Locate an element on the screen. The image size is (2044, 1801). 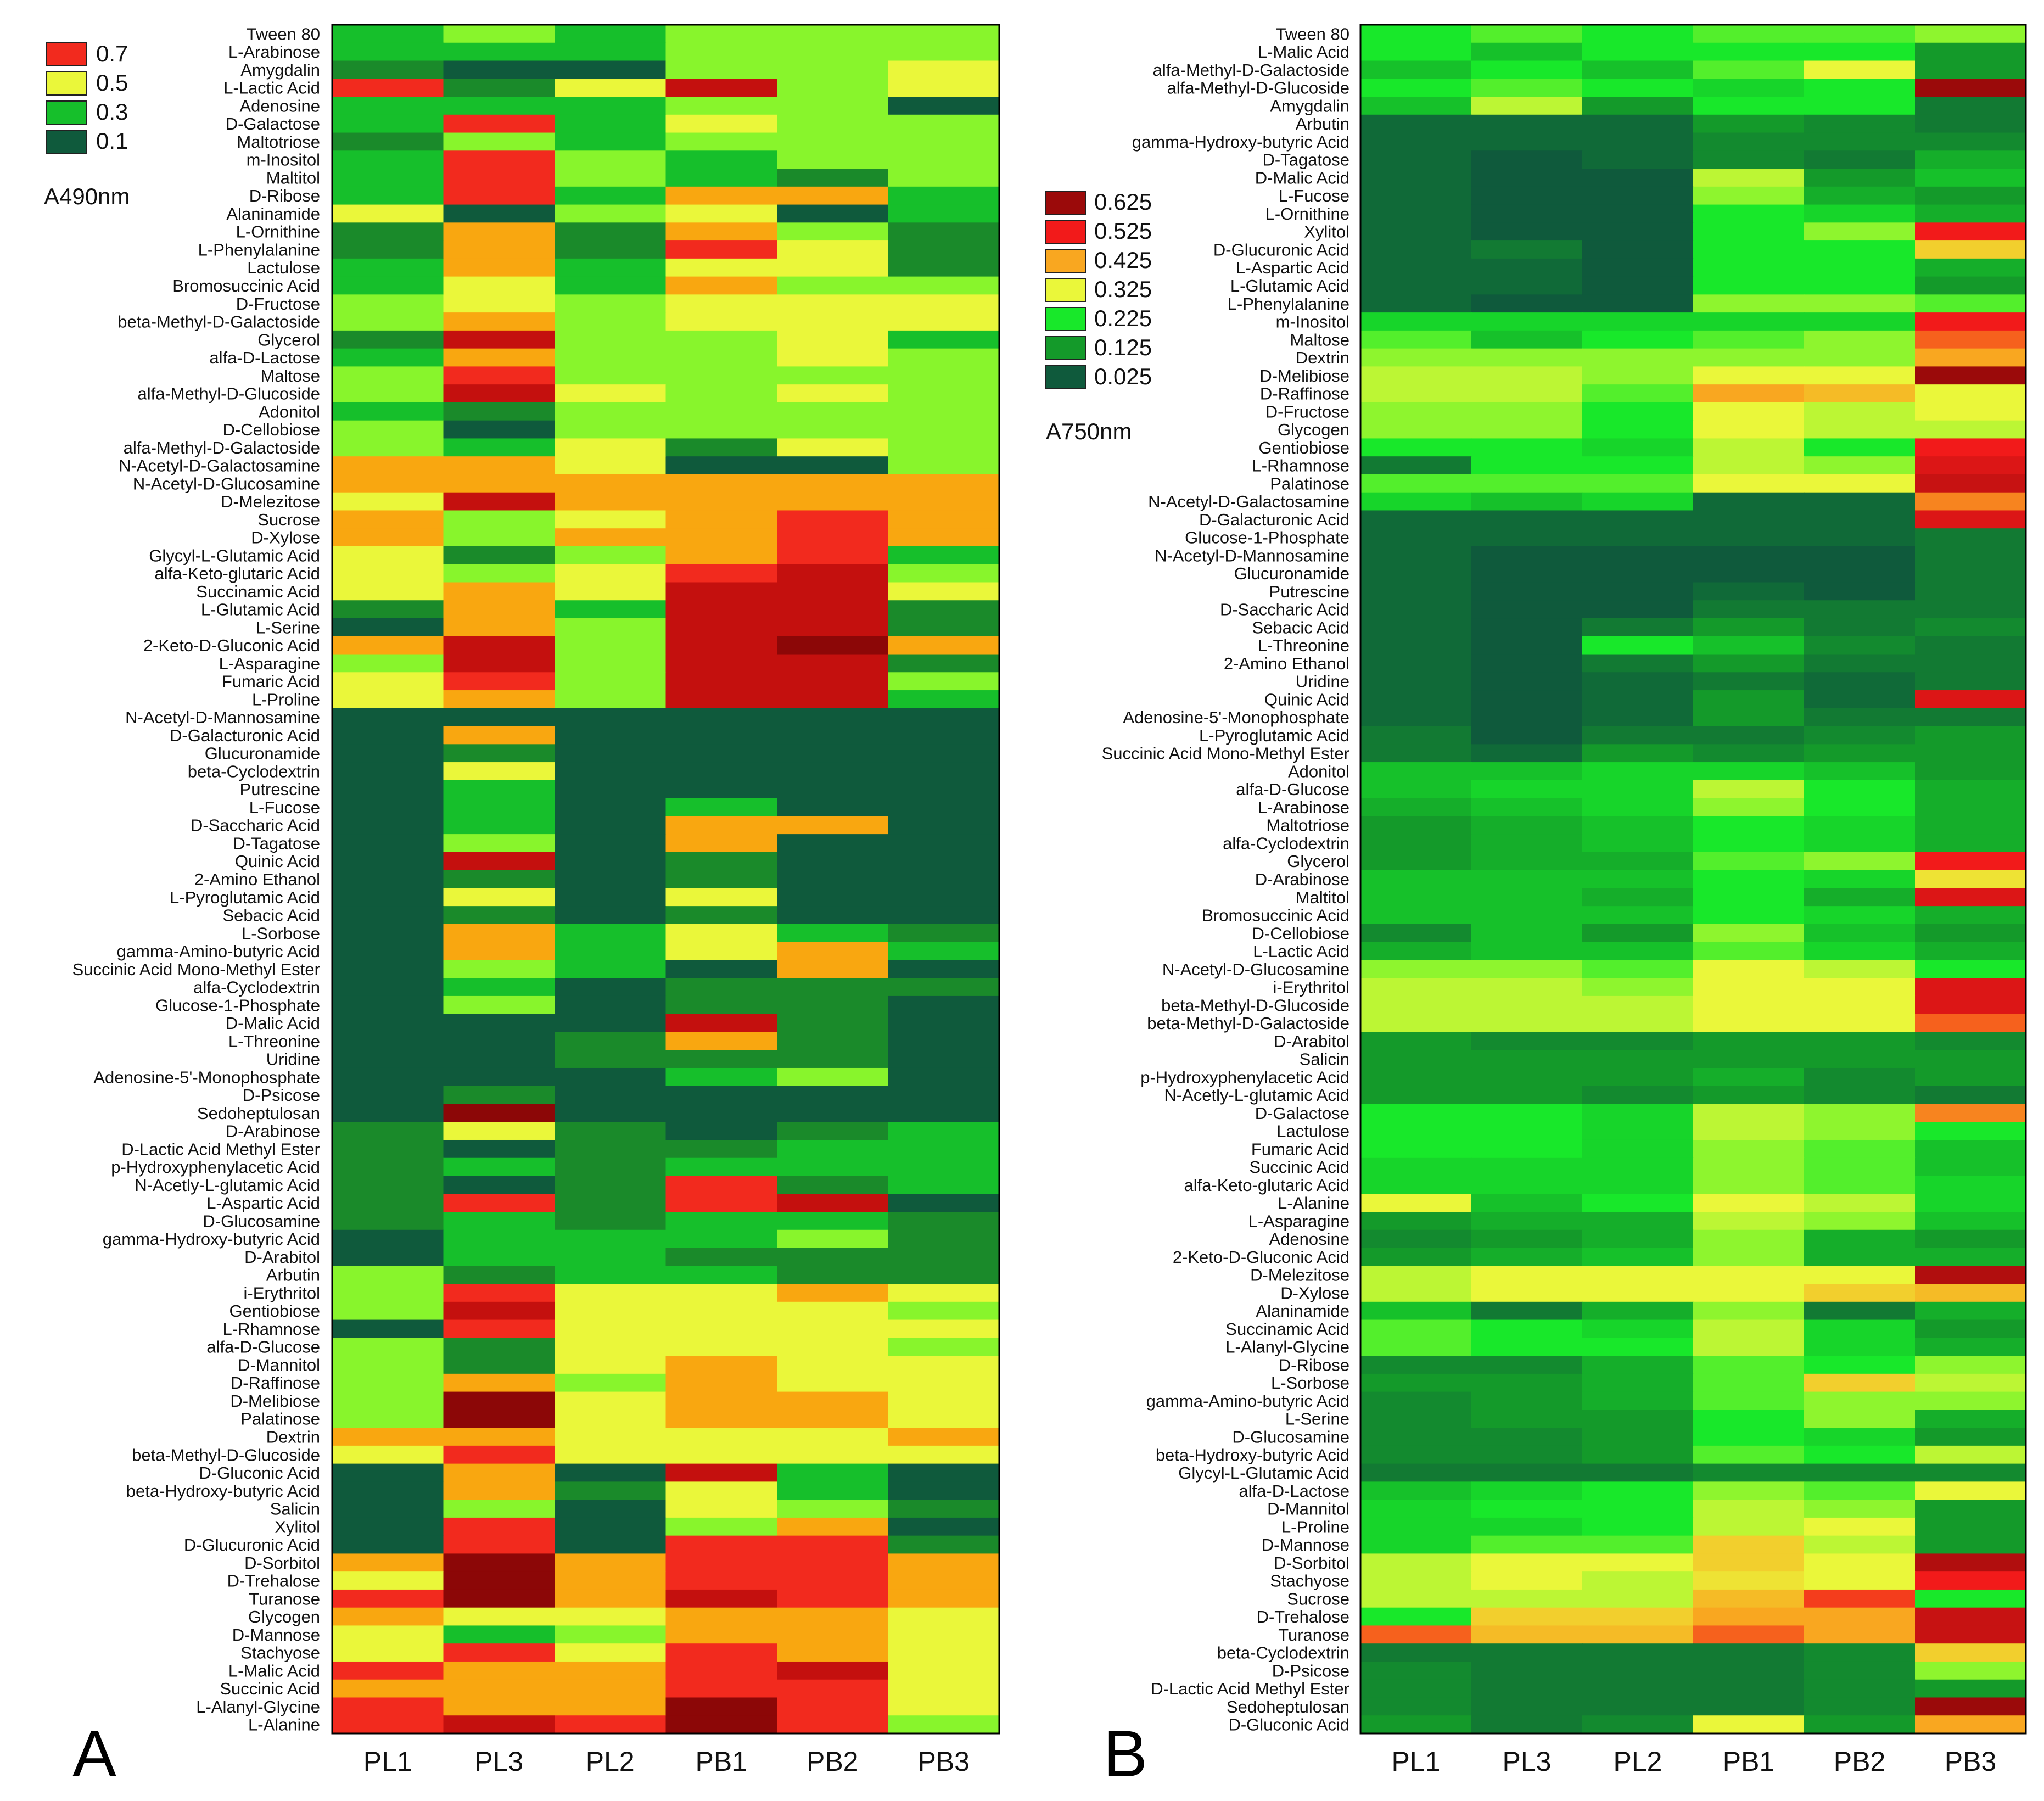
panel-a-letter: A is located at coordinates (94, 1754).